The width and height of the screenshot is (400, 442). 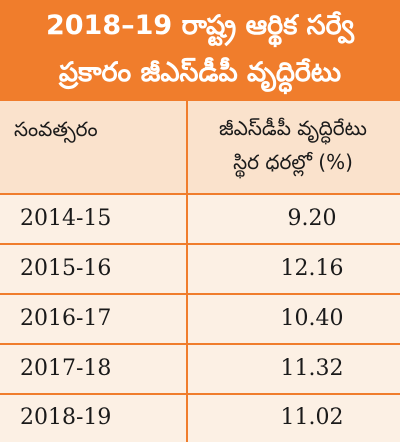 I want to click on table-row: 2017-18 11.32, so click(x=200, y=369).